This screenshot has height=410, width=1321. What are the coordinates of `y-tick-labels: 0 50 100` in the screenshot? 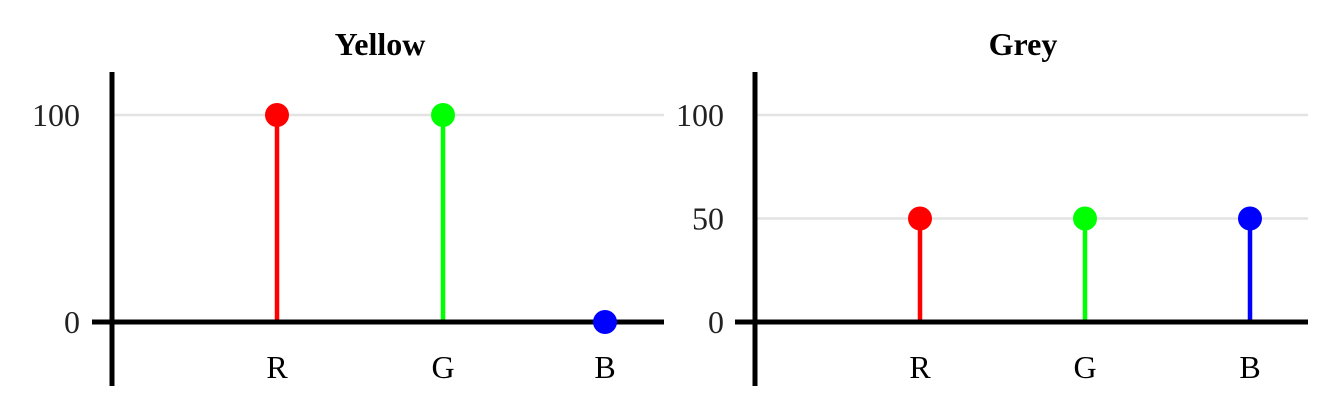 It's located at (700, 218).